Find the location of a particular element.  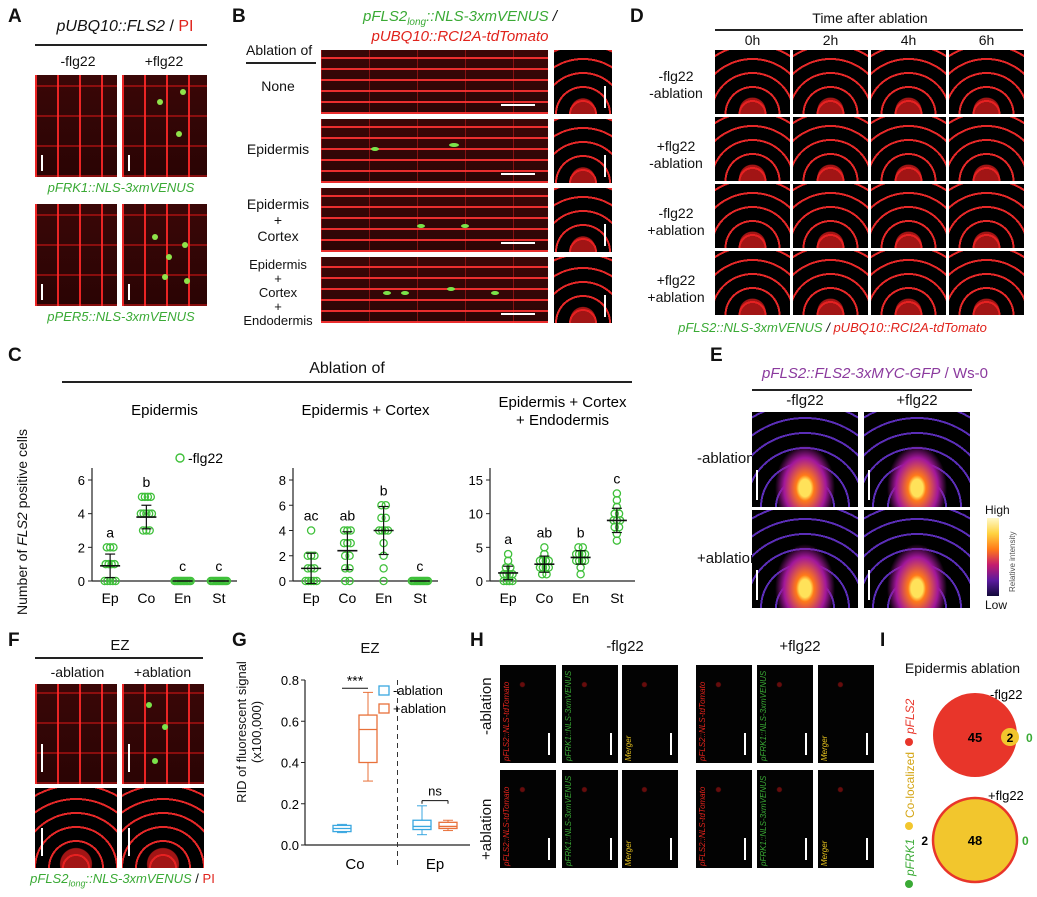

panel-d-time-2: 2h is located at coordinates (830, 40).